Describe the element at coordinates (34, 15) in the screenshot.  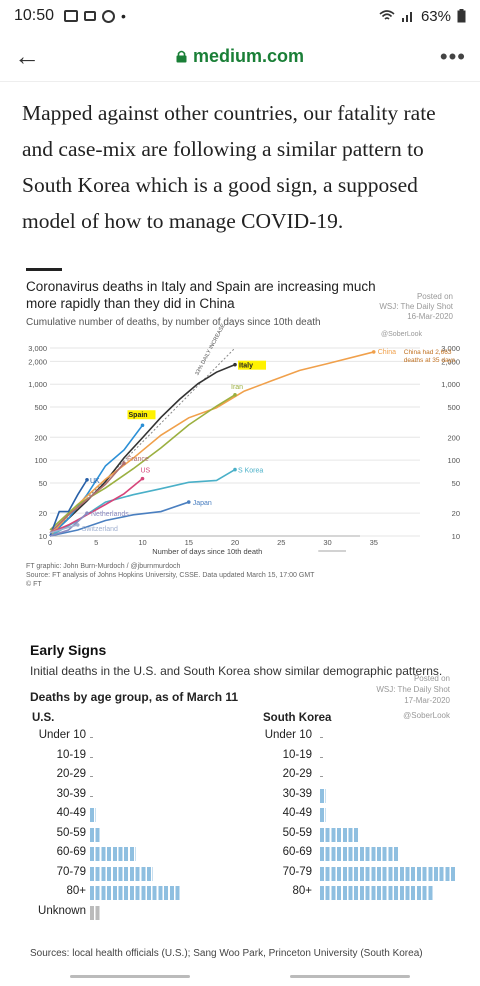
I see `clock: 10:50` at that location.